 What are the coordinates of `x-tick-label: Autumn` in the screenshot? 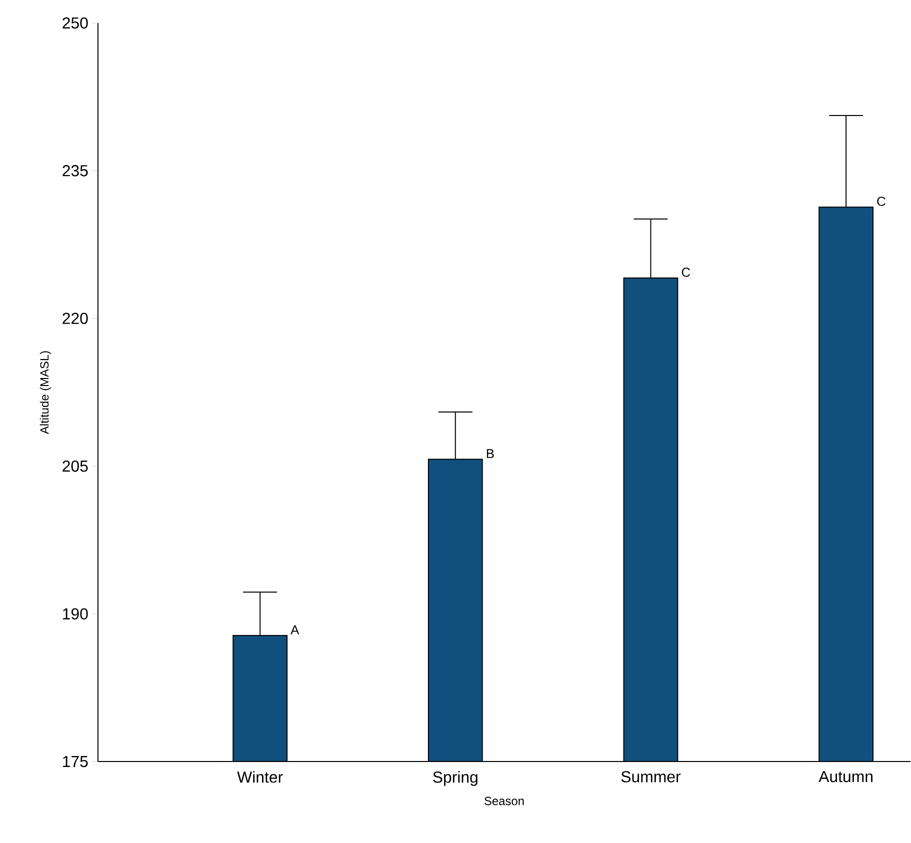 It's located at (845, 776).